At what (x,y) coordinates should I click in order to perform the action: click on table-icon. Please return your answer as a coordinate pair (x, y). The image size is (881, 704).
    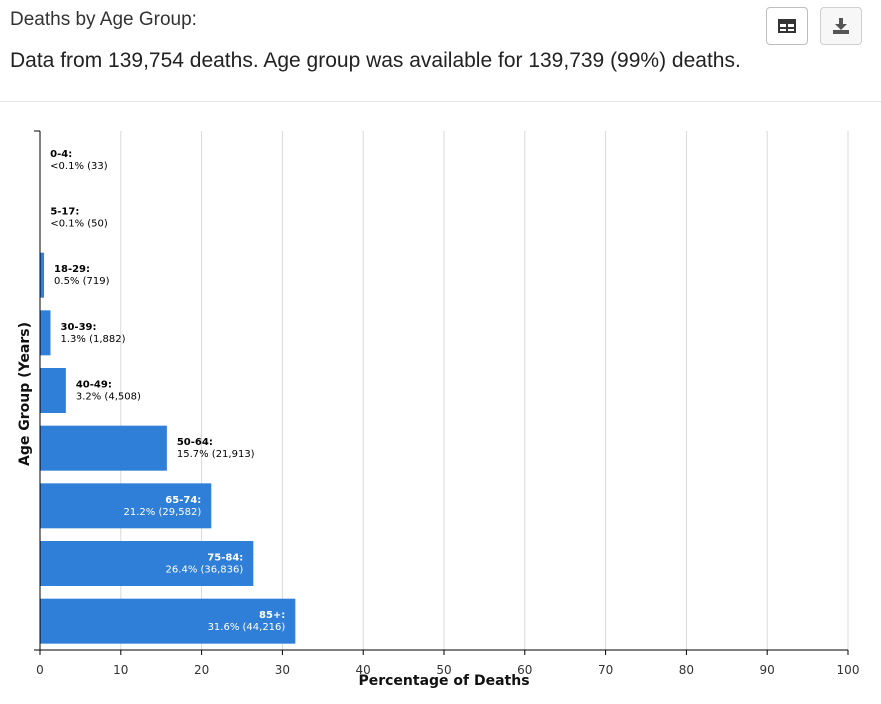
    Looking at the image, I should click on (787, 26).